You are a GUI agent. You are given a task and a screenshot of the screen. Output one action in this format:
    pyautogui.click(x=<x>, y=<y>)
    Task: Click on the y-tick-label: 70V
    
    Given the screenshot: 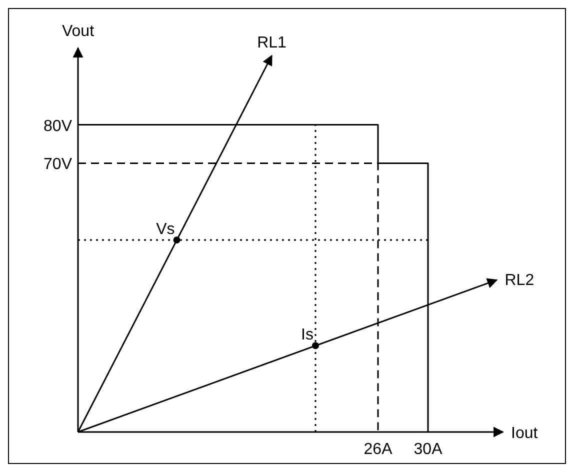 What is the action you would take?
    pyautogui.click(x=58, y=165)
    